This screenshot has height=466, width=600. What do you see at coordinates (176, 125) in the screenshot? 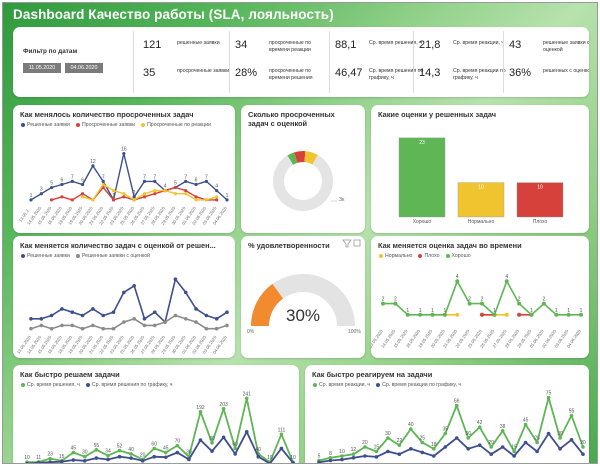
I see `legend-item: Просроченные по реакции` at bounding box center [176, 125].